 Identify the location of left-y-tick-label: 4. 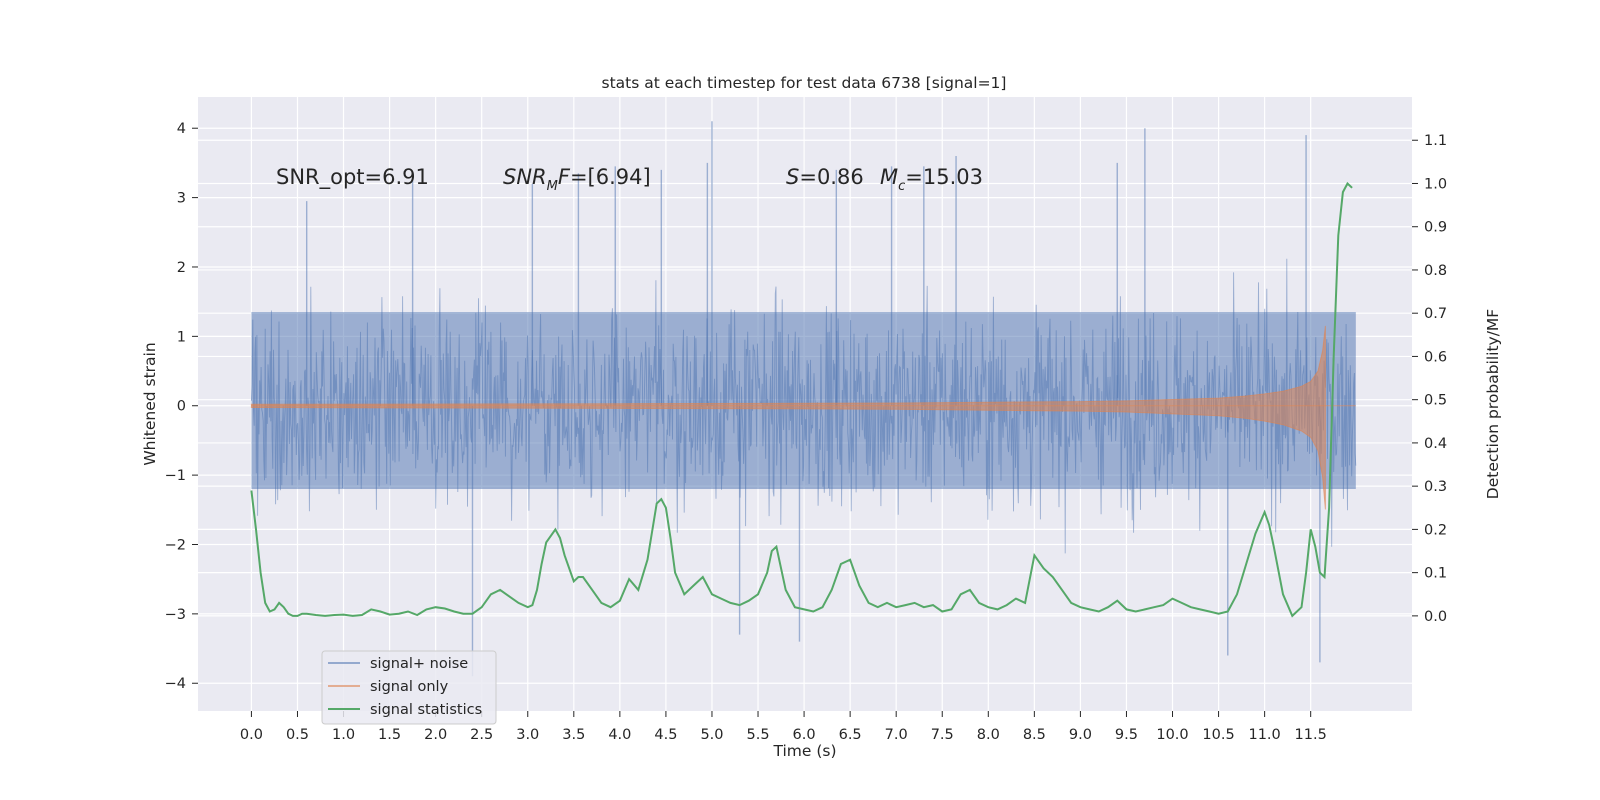
(181, 129).